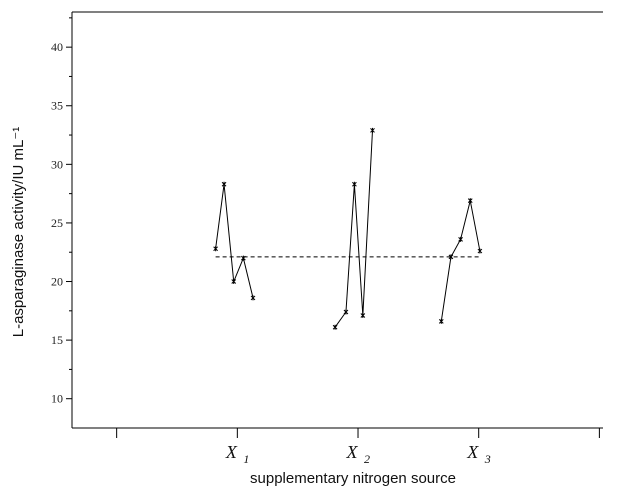  What do you see at coordinates (57, 399) in the screenshot?
I see `y-tick-label-10: 10` at bounding box center [57, 399].